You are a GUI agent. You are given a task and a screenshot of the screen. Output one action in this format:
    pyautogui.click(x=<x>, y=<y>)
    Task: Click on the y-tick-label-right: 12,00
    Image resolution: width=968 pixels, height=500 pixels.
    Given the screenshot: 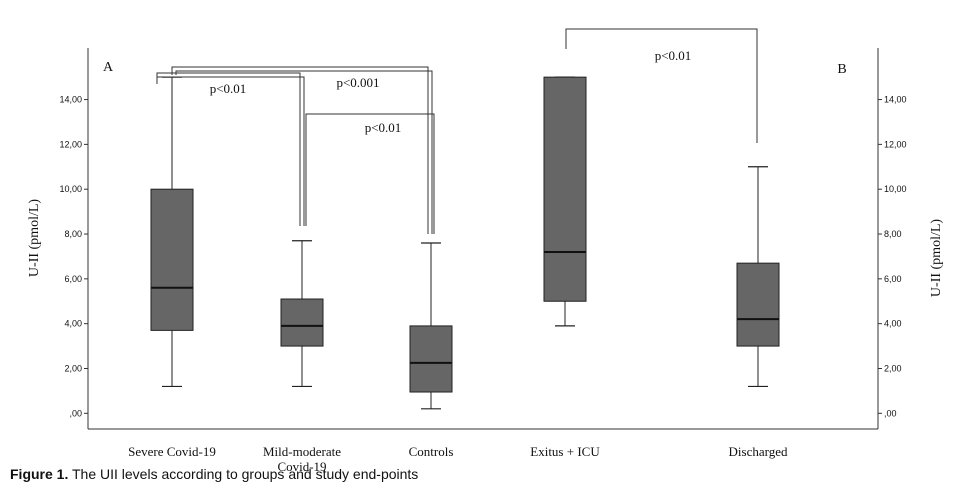 What is the action you would take?
    pyautogui.click(x=895, y=144)
    